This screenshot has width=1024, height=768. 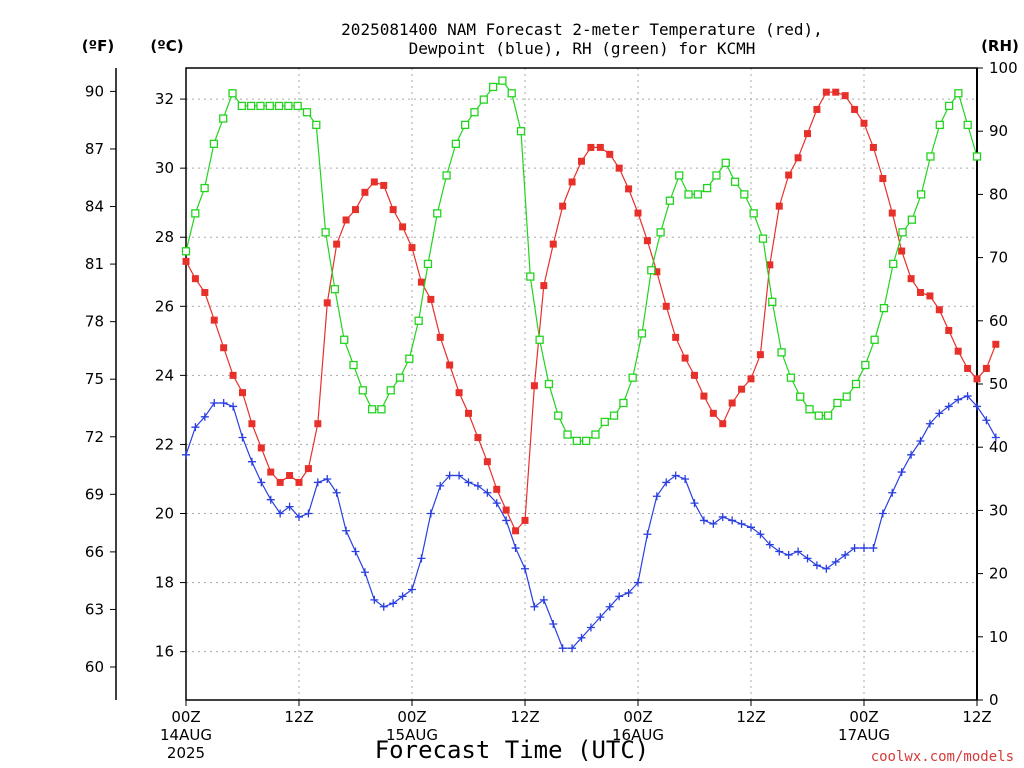 What do you see at coordinates (998, 574) in the screenshot?
I see `y-rh-tick-label: 20` at bounding box center [998, 574].